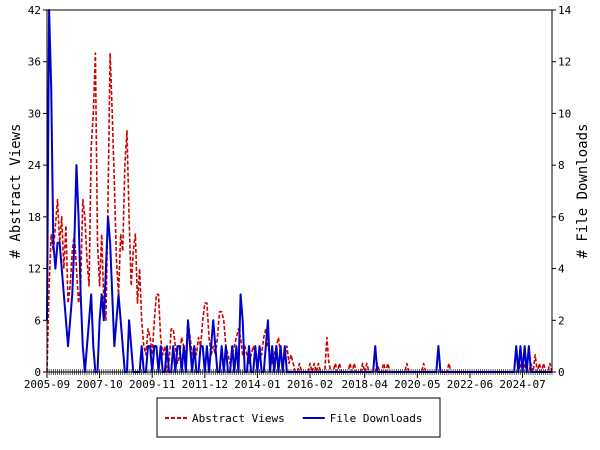 Image resolution: width=600 pixels, height=450 pixels. What do you see at coordinates (37, 320) in the screenshot?
I see `y-tick-label: 6` at bounding box center [37, 320].